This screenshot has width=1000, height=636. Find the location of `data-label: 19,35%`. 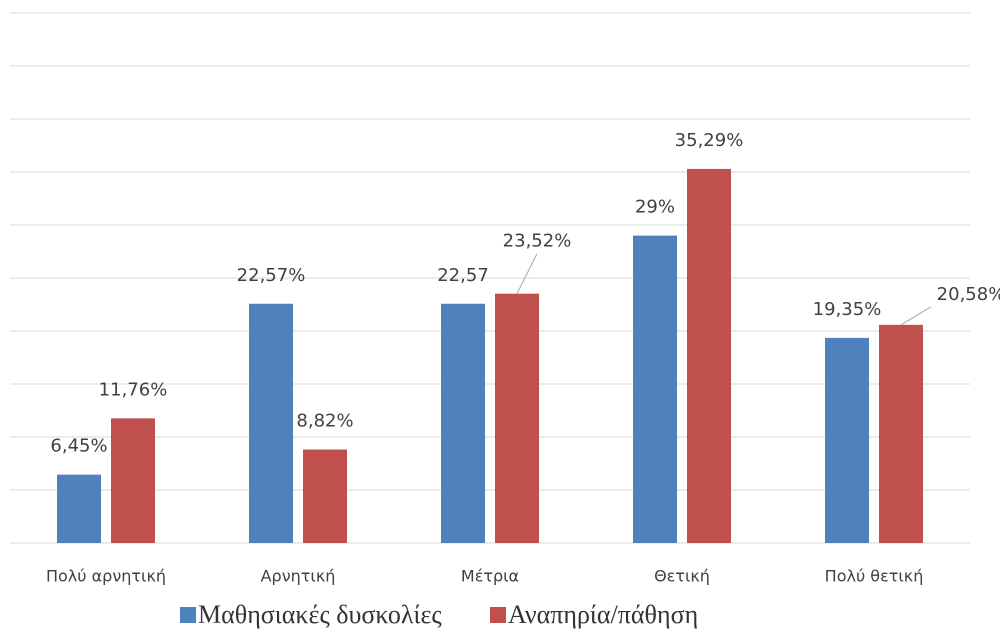

data-label: 19,35% is located at coordinates (847, 309).